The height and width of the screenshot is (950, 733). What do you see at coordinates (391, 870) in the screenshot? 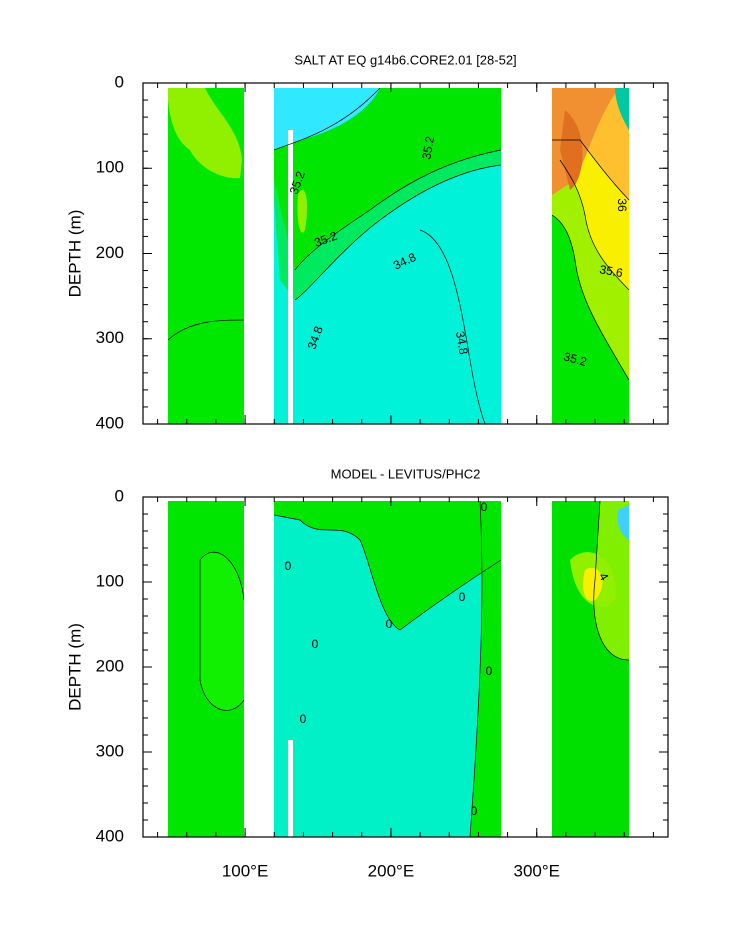
I see `x-tick-label: 200°E` at bounding box center [391, 870].